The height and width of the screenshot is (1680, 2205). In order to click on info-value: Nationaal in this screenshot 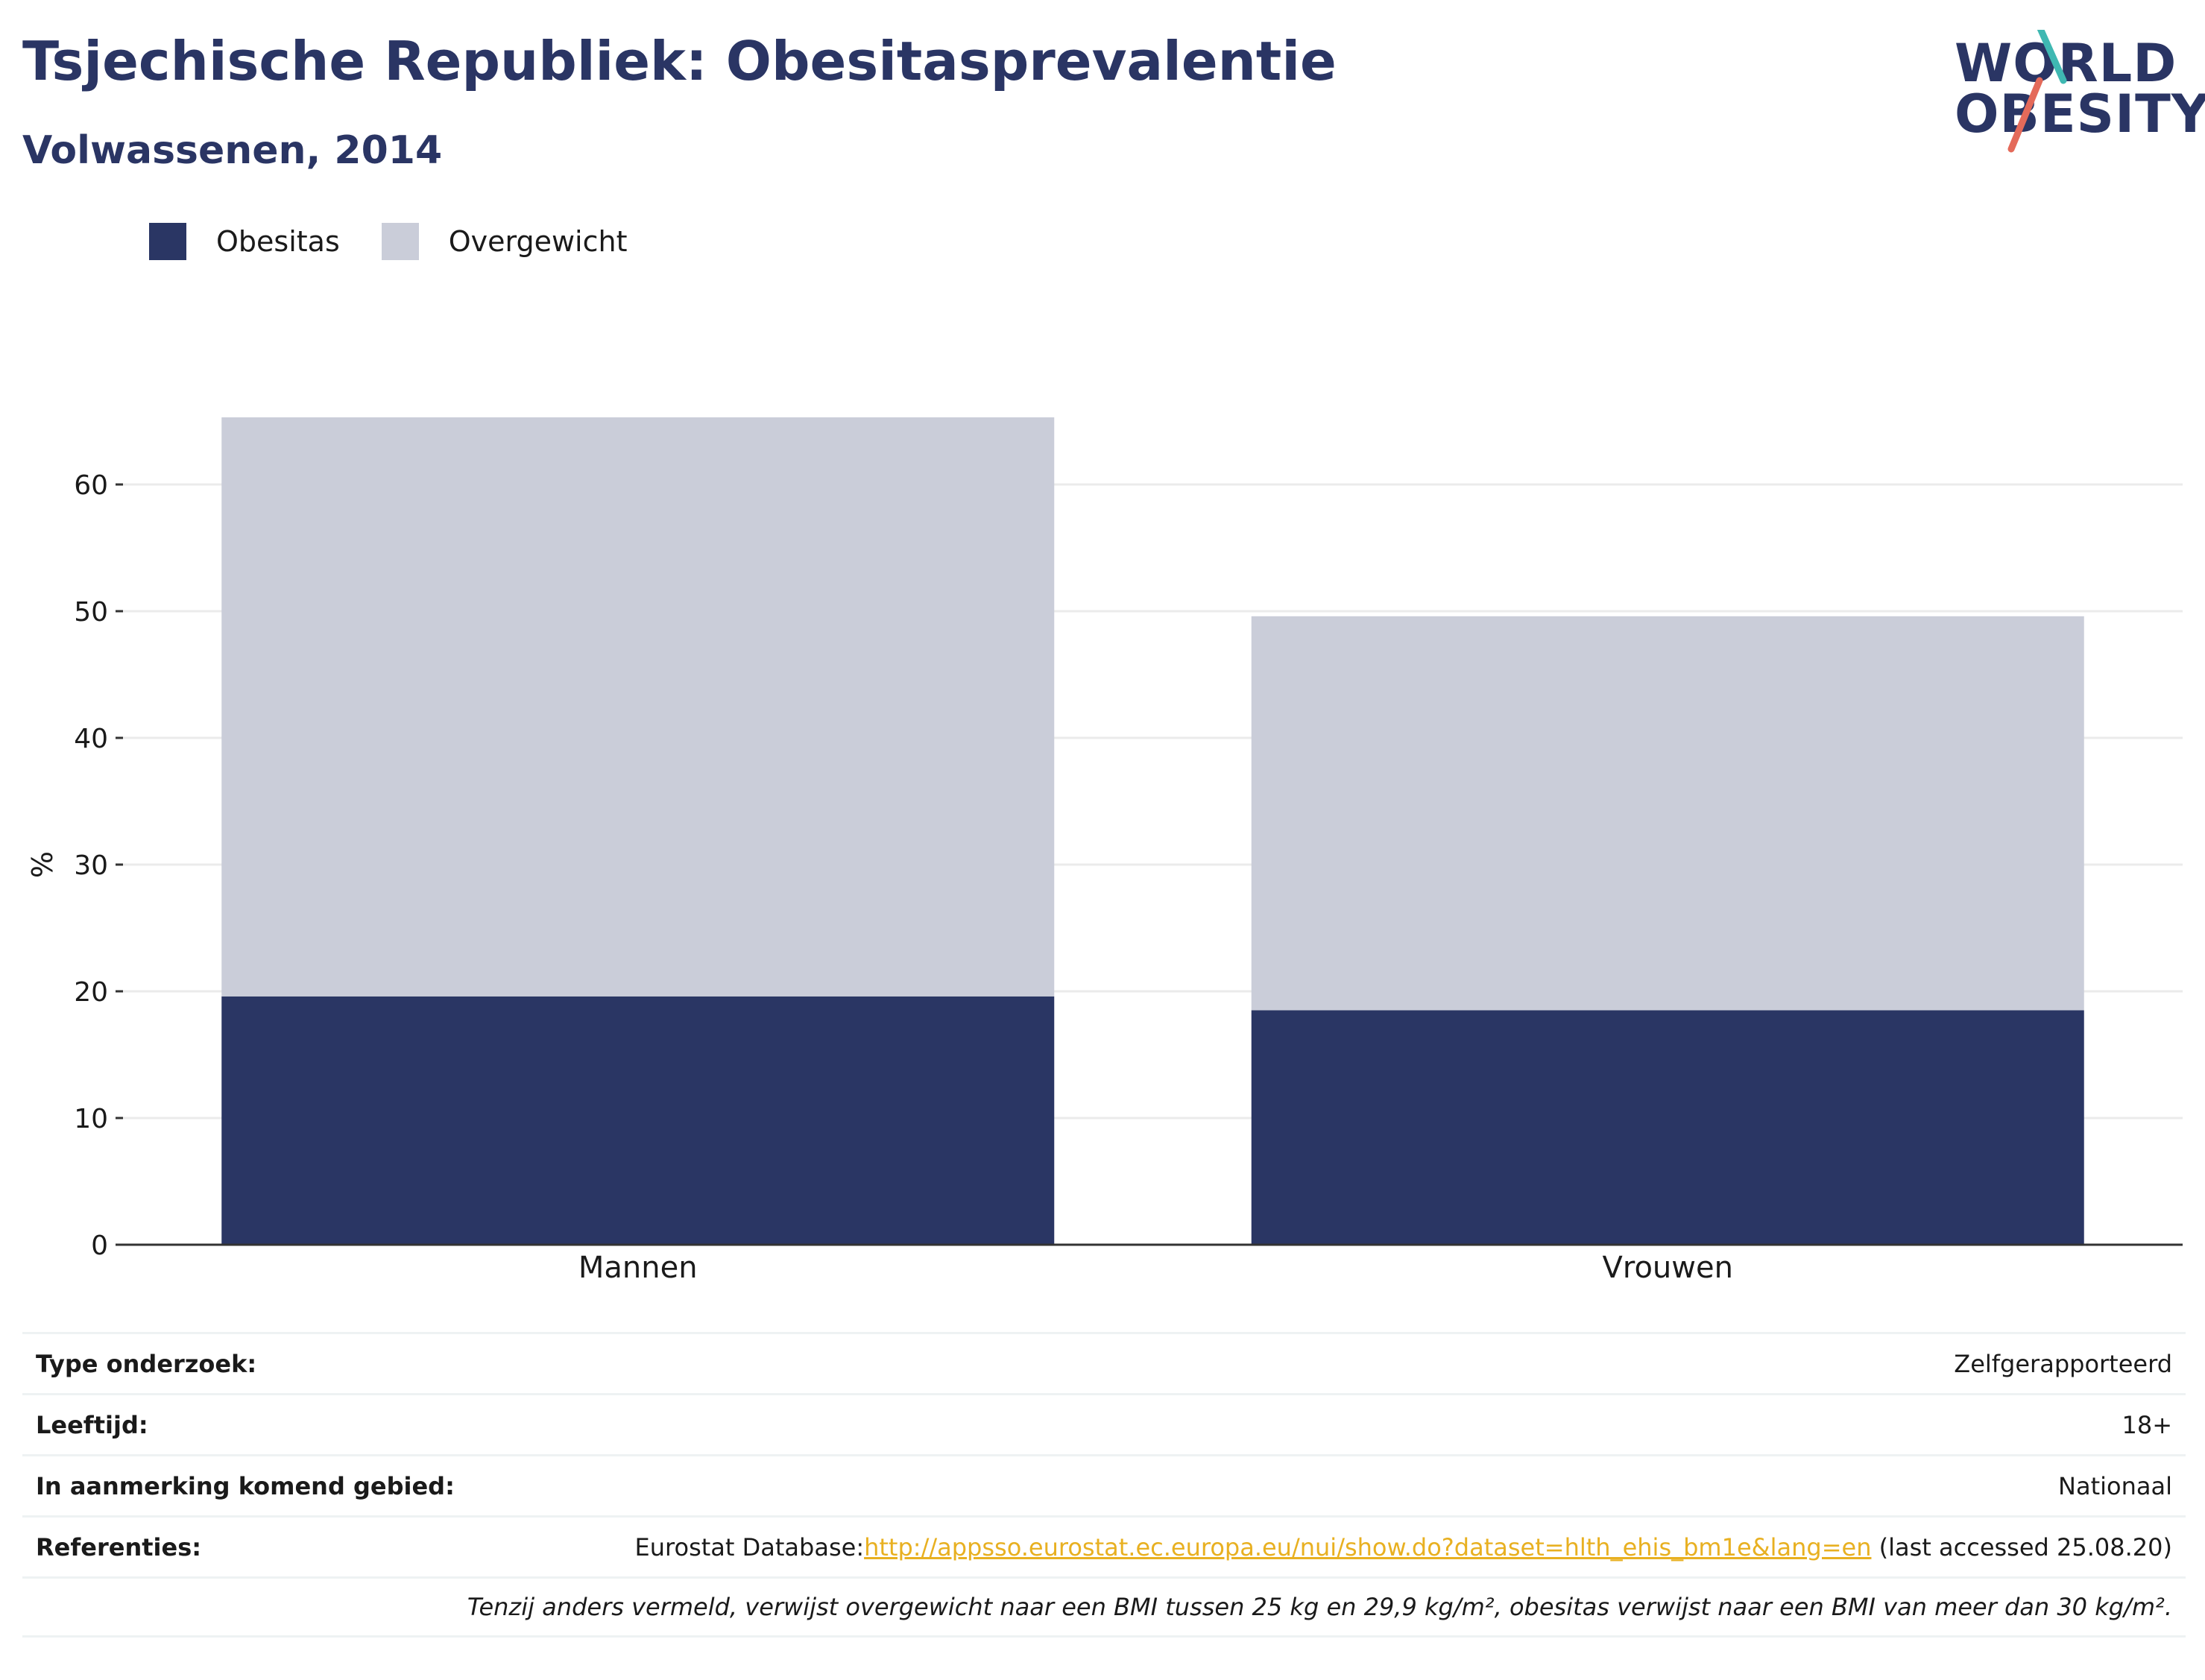, I will do `click(2115, 1485)`.